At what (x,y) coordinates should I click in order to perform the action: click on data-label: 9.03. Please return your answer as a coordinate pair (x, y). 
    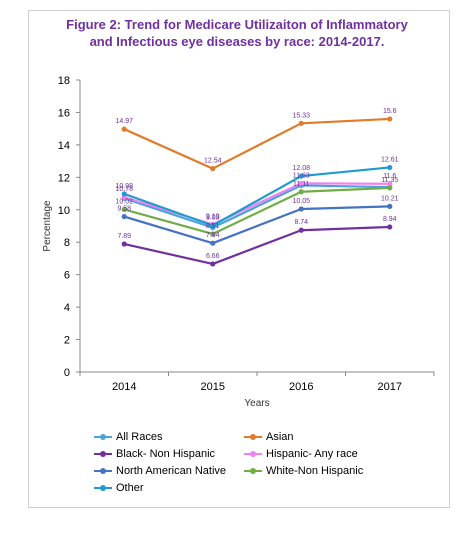
    Looking at the image, I should click on (213, 218).